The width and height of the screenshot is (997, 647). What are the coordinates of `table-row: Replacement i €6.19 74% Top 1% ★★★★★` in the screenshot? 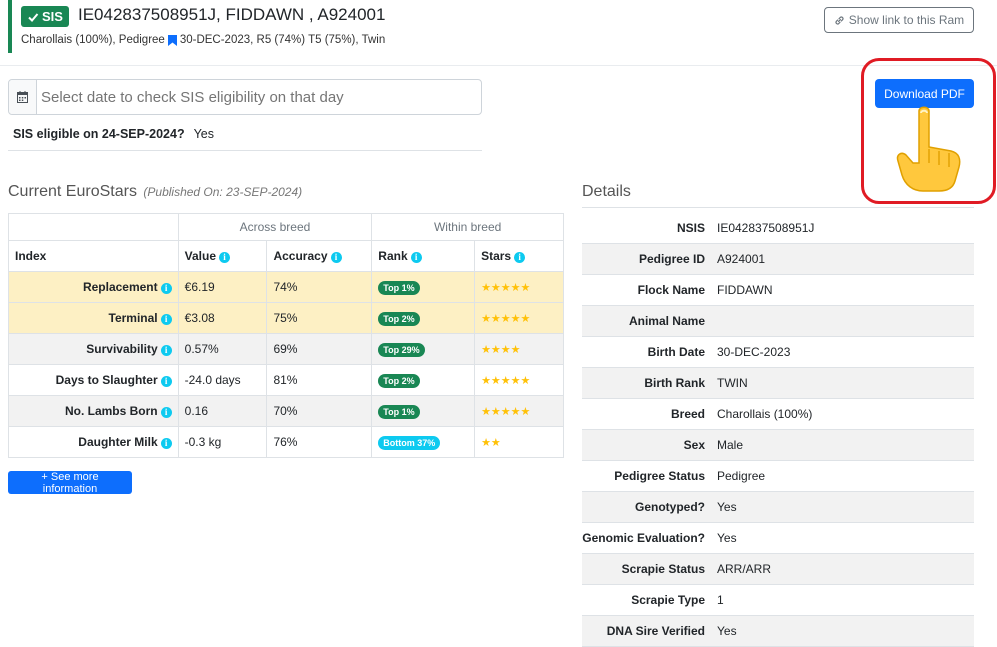 It's located at (286, 287).